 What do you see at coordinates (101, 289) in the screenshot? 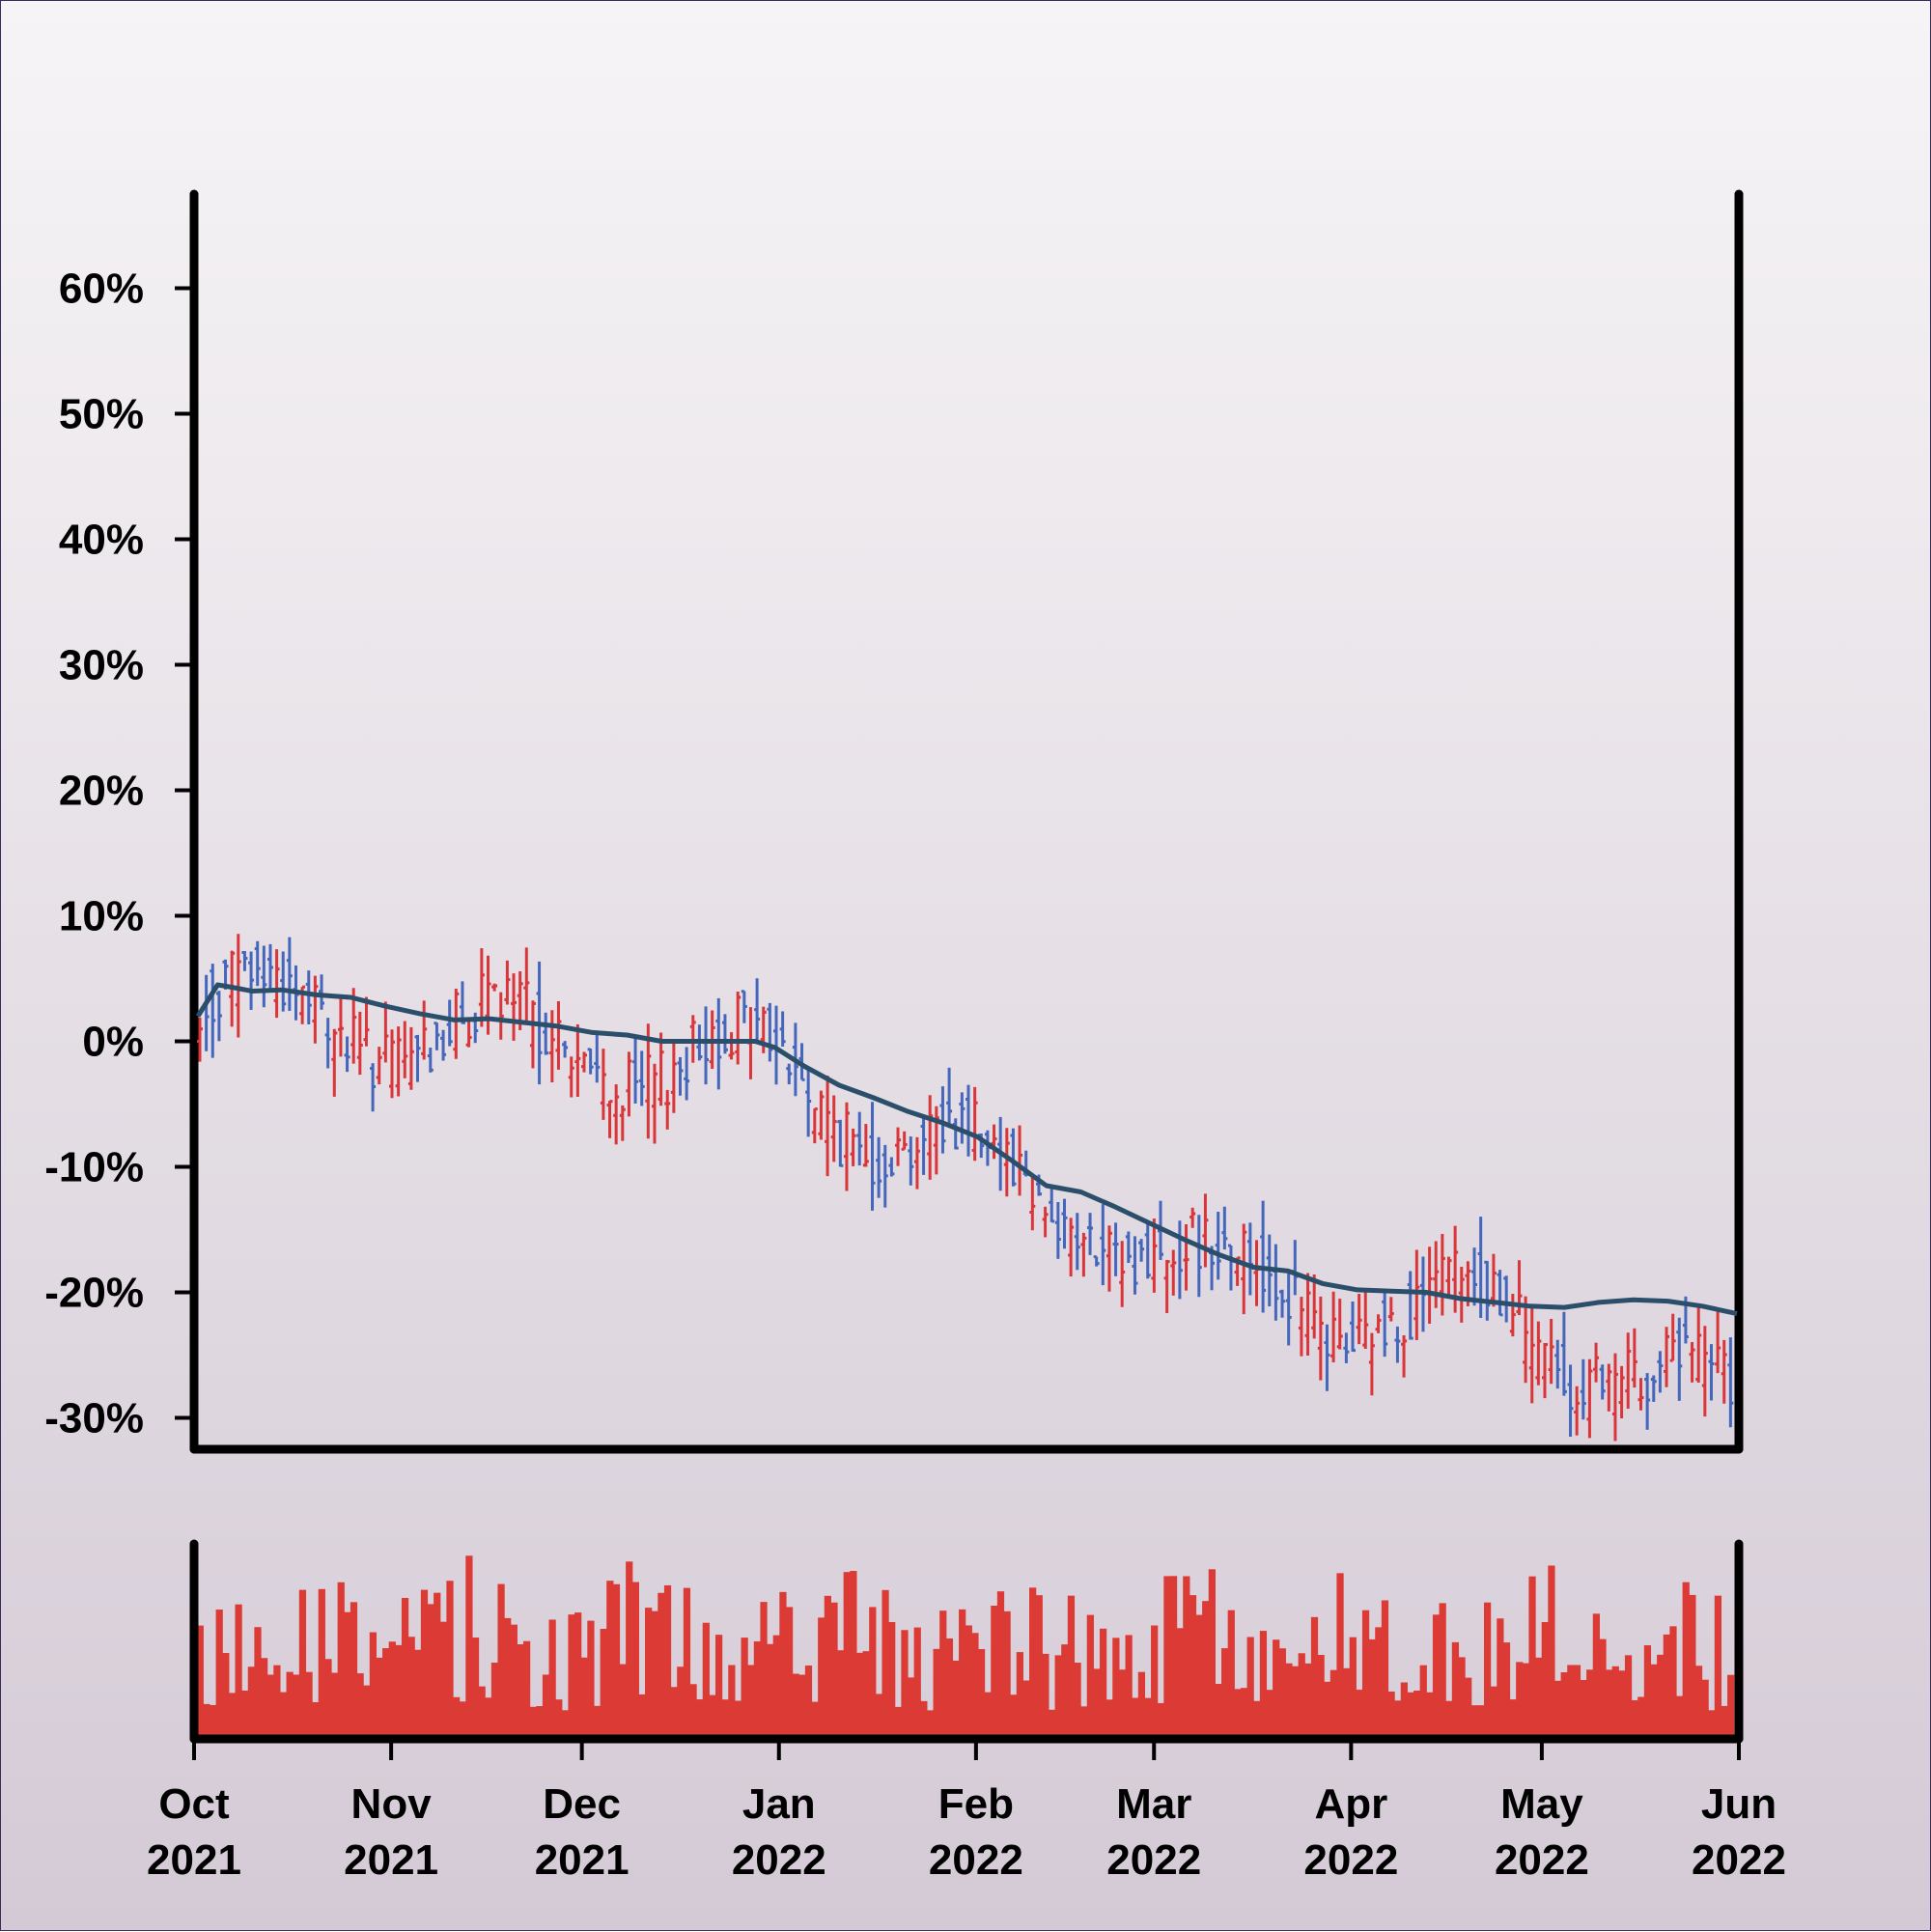
I see `y-tick-label: 60%` at bounding box center [101, 289].